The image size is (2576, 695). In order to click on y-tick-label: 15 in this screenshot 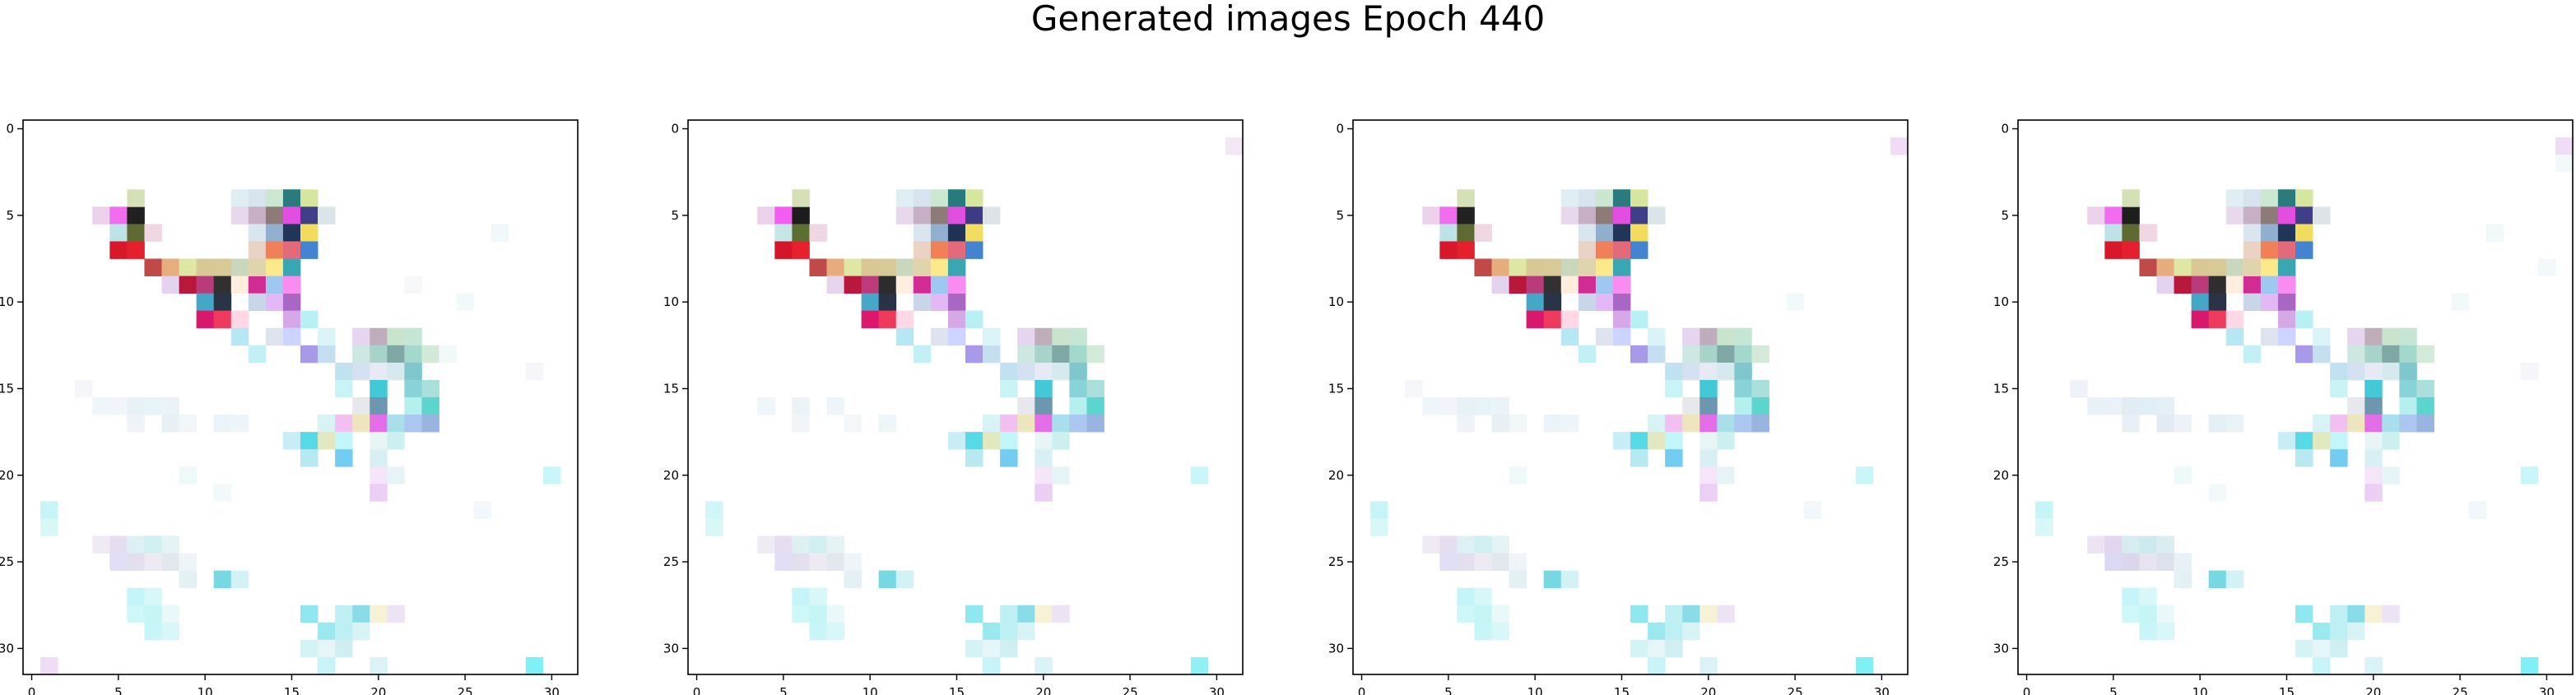, I will do `click(1336, 388)`.